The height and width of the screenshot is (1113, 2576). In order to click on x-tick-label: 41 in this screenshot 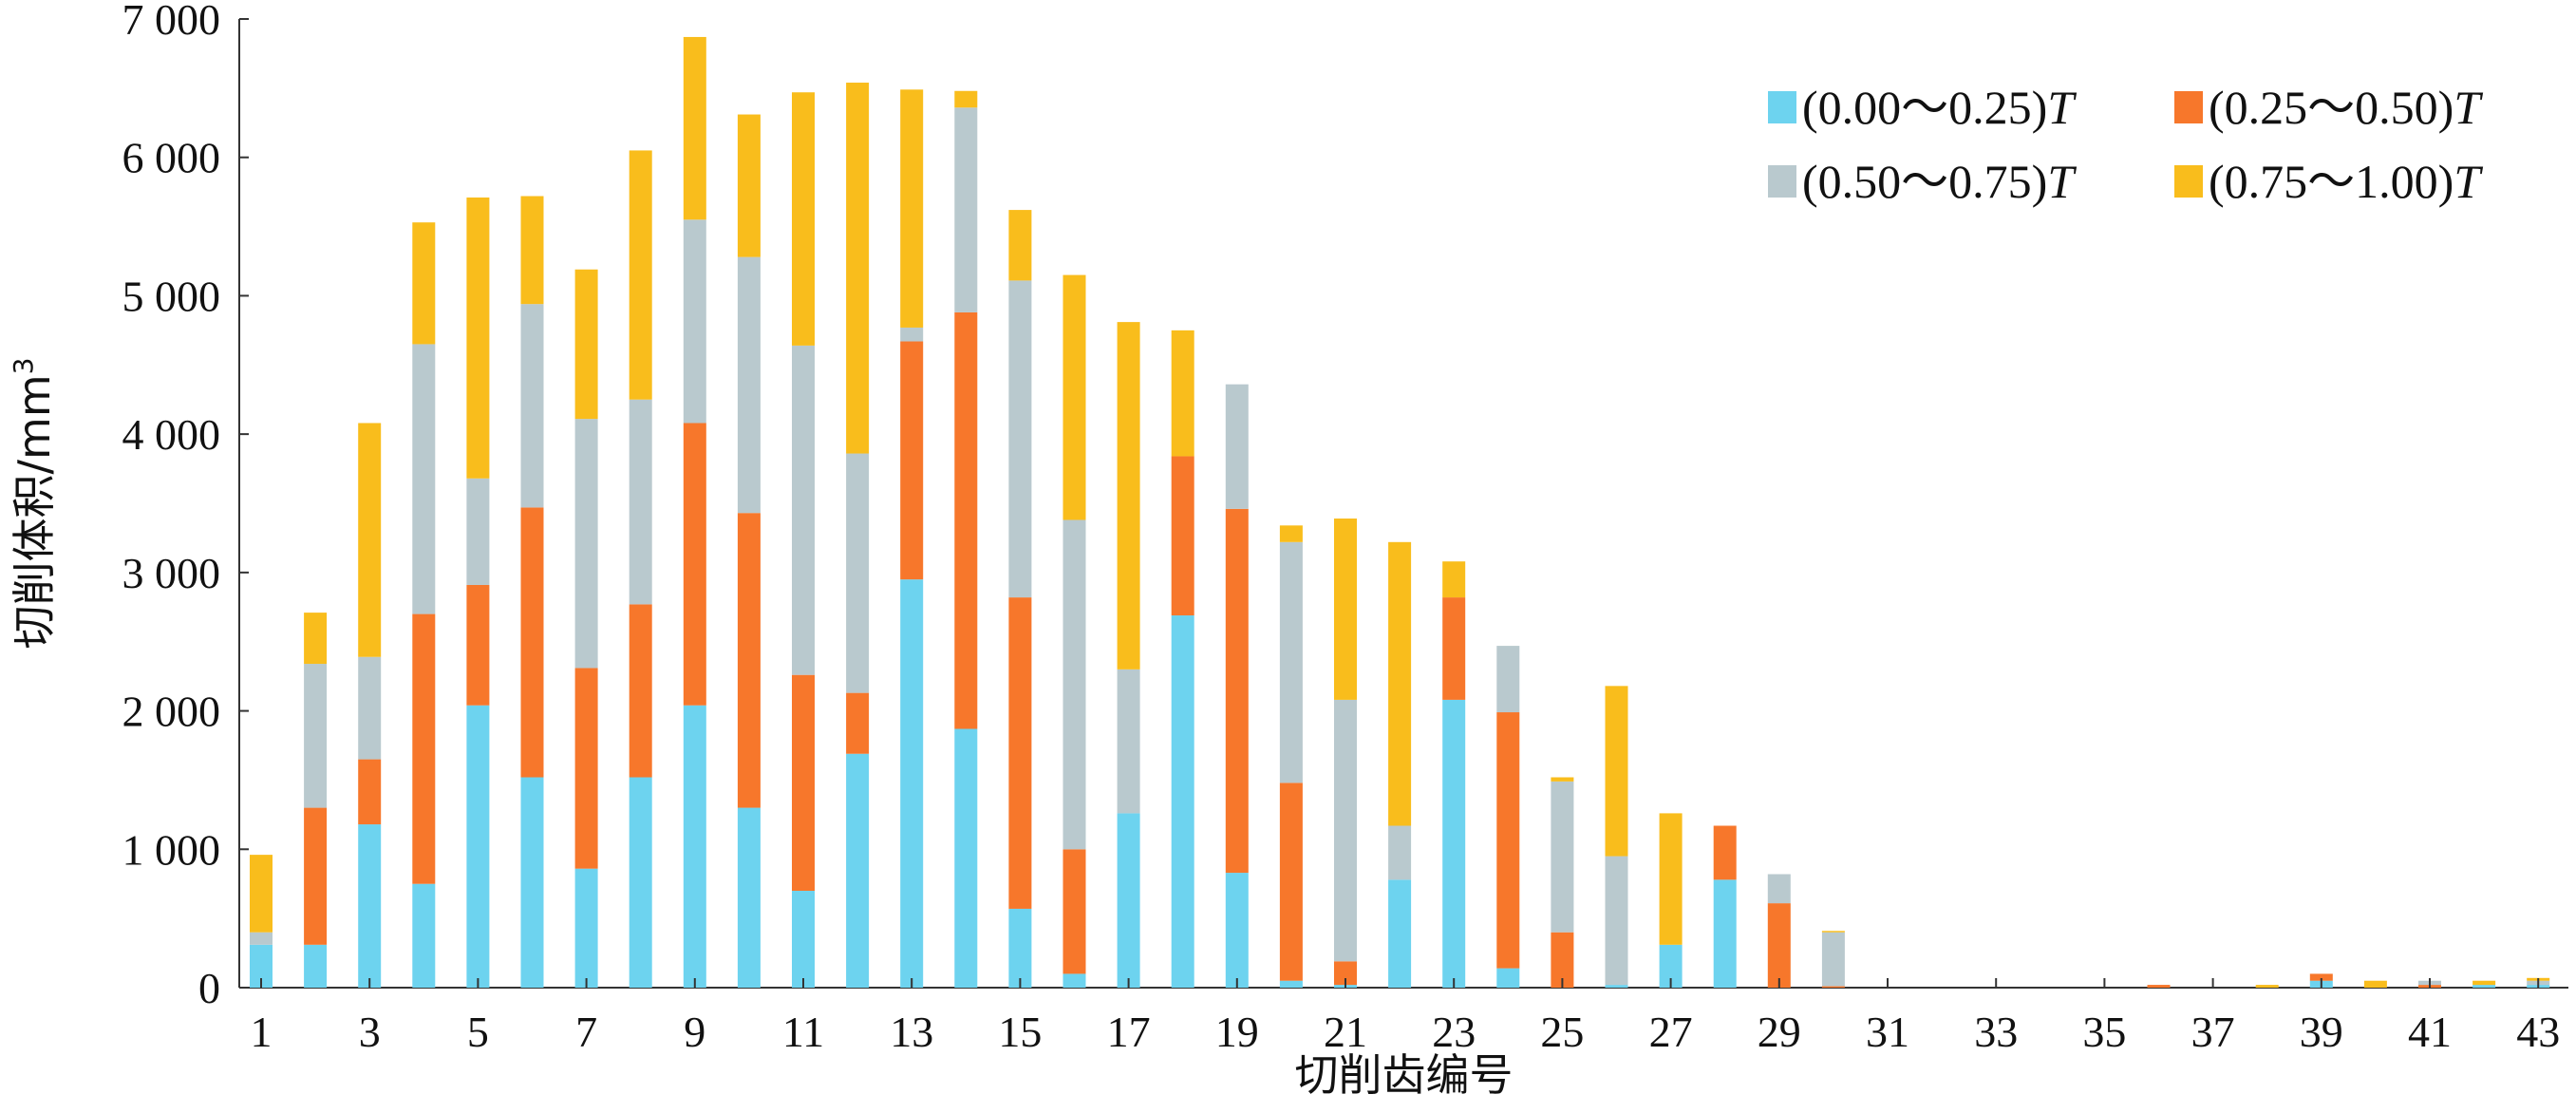, I will do `click(2430, 1032)`.